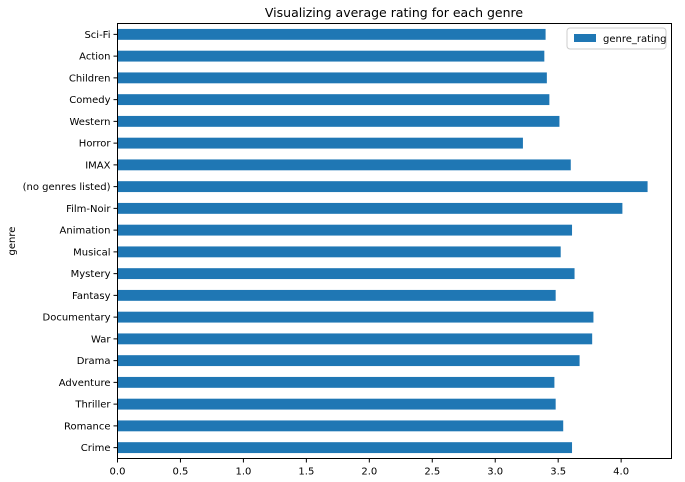 This screenshot has height=482, width=685. I want to click on bar-fantasy, so click(336, 295).